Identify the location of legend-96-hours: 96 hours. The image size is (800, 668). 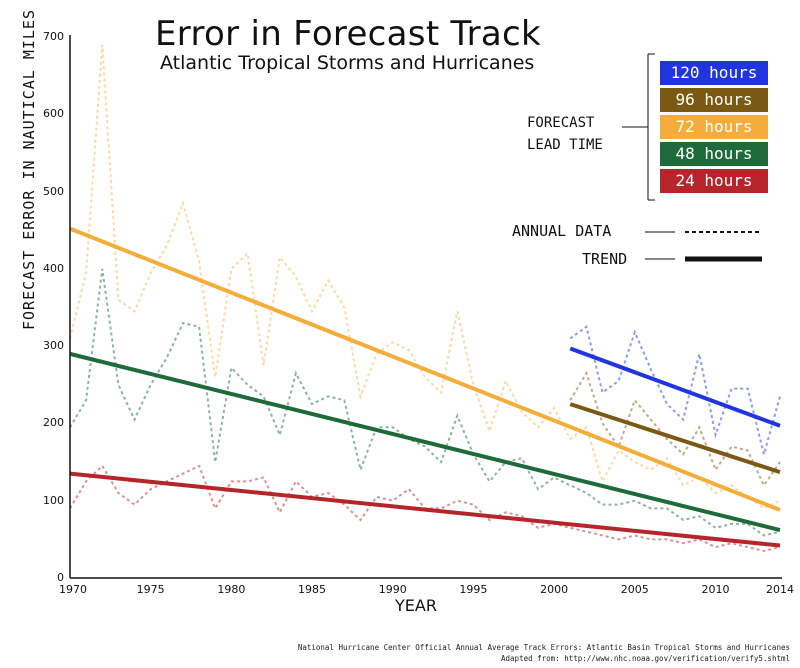
(714, 100).